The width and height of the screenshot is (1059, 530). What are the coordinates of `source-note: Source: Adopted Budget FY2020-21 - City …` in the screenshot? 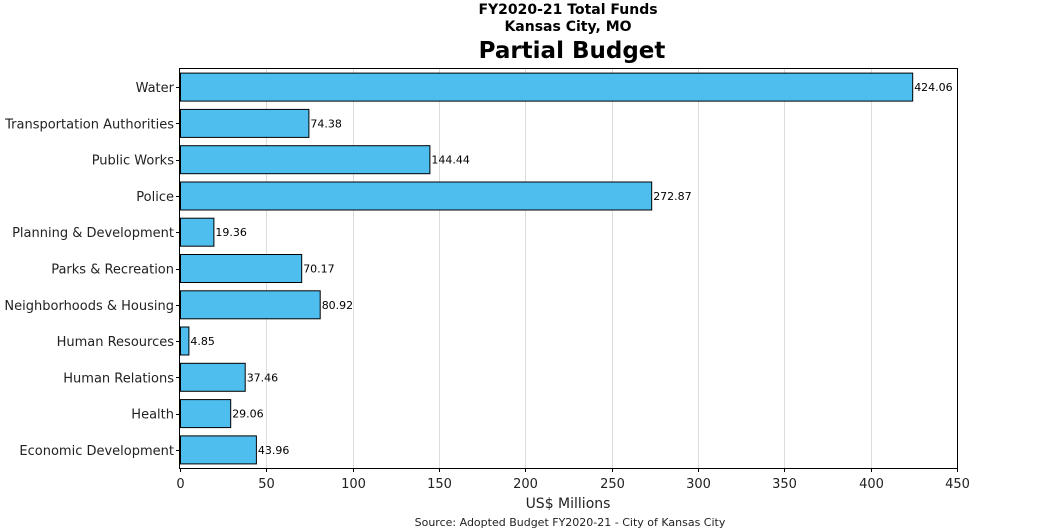 It's located at (570, 522).